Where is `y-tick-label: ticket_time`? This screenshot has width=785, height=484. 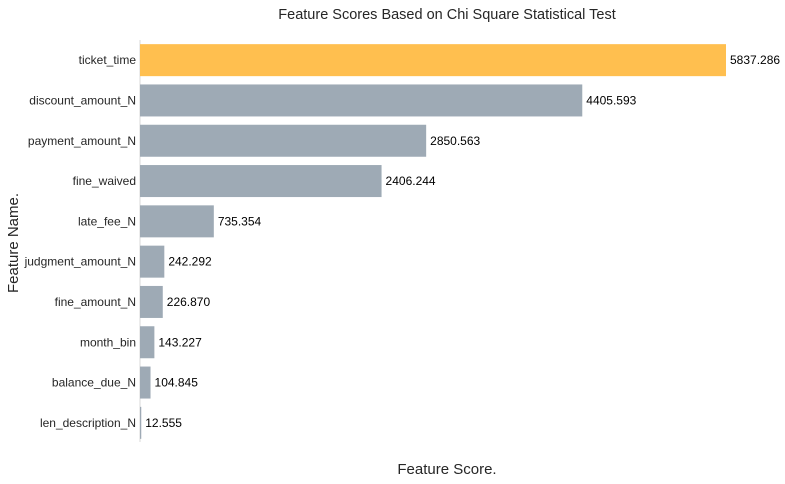
y-tick-label: ticket_time is located at coordinates (108, 60).